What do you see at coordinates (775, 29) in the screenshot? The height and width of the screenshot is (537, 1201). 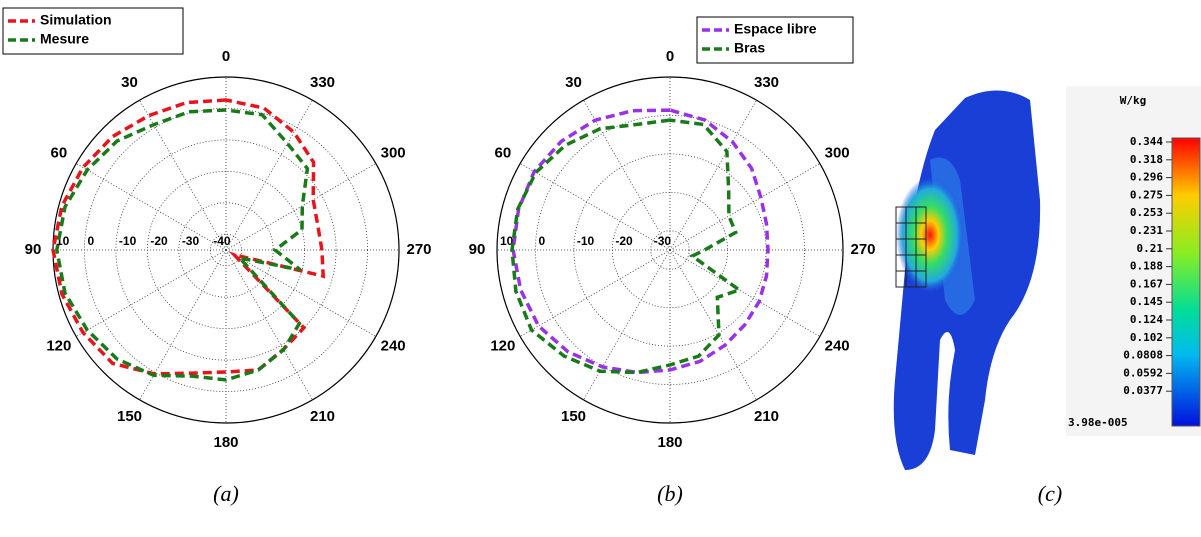 I see `legend-label: Espace libre` at bounding box center [775, 29].